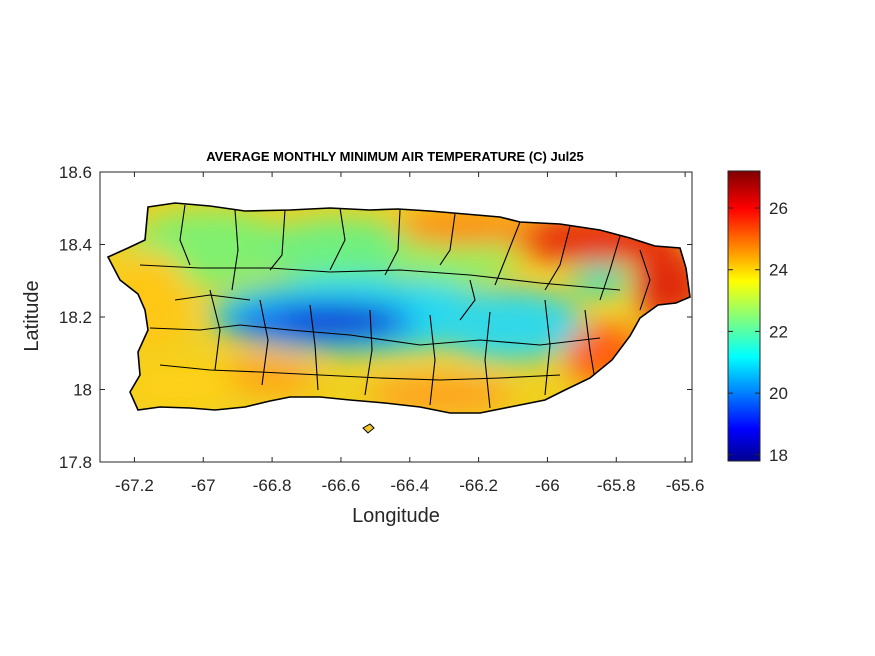 This screenshot has width=875, height=656. What do you see at coordinates (616, 485) in the screenshot?
I see `x-tick-label: -65.8` at bounding box center [616, 485].